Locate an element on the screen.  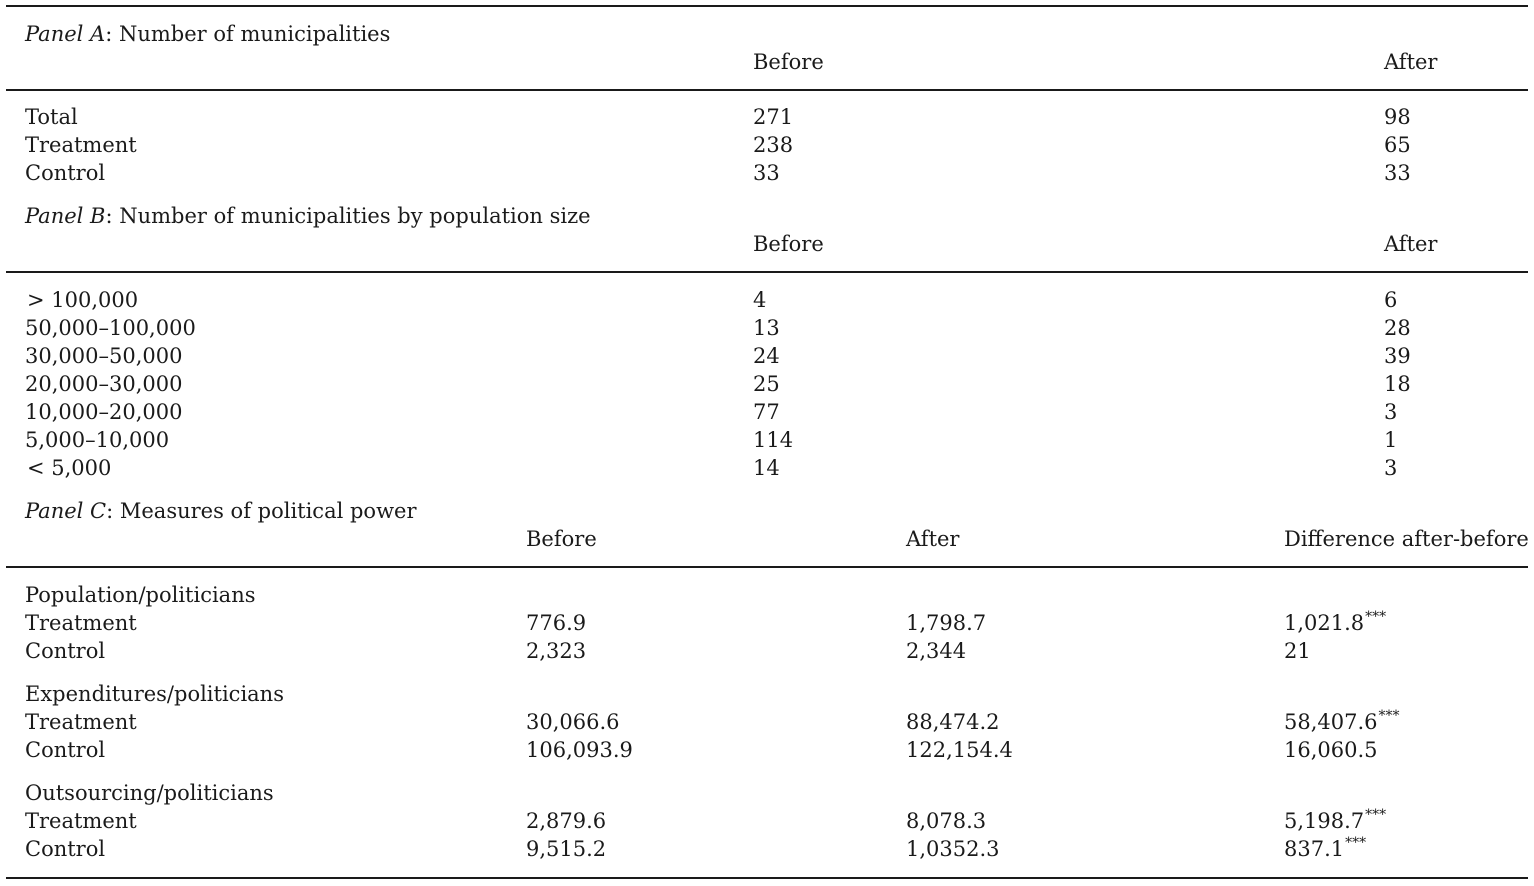
cell-diff: 16,060.5 is located at coordinates (1331, 750).